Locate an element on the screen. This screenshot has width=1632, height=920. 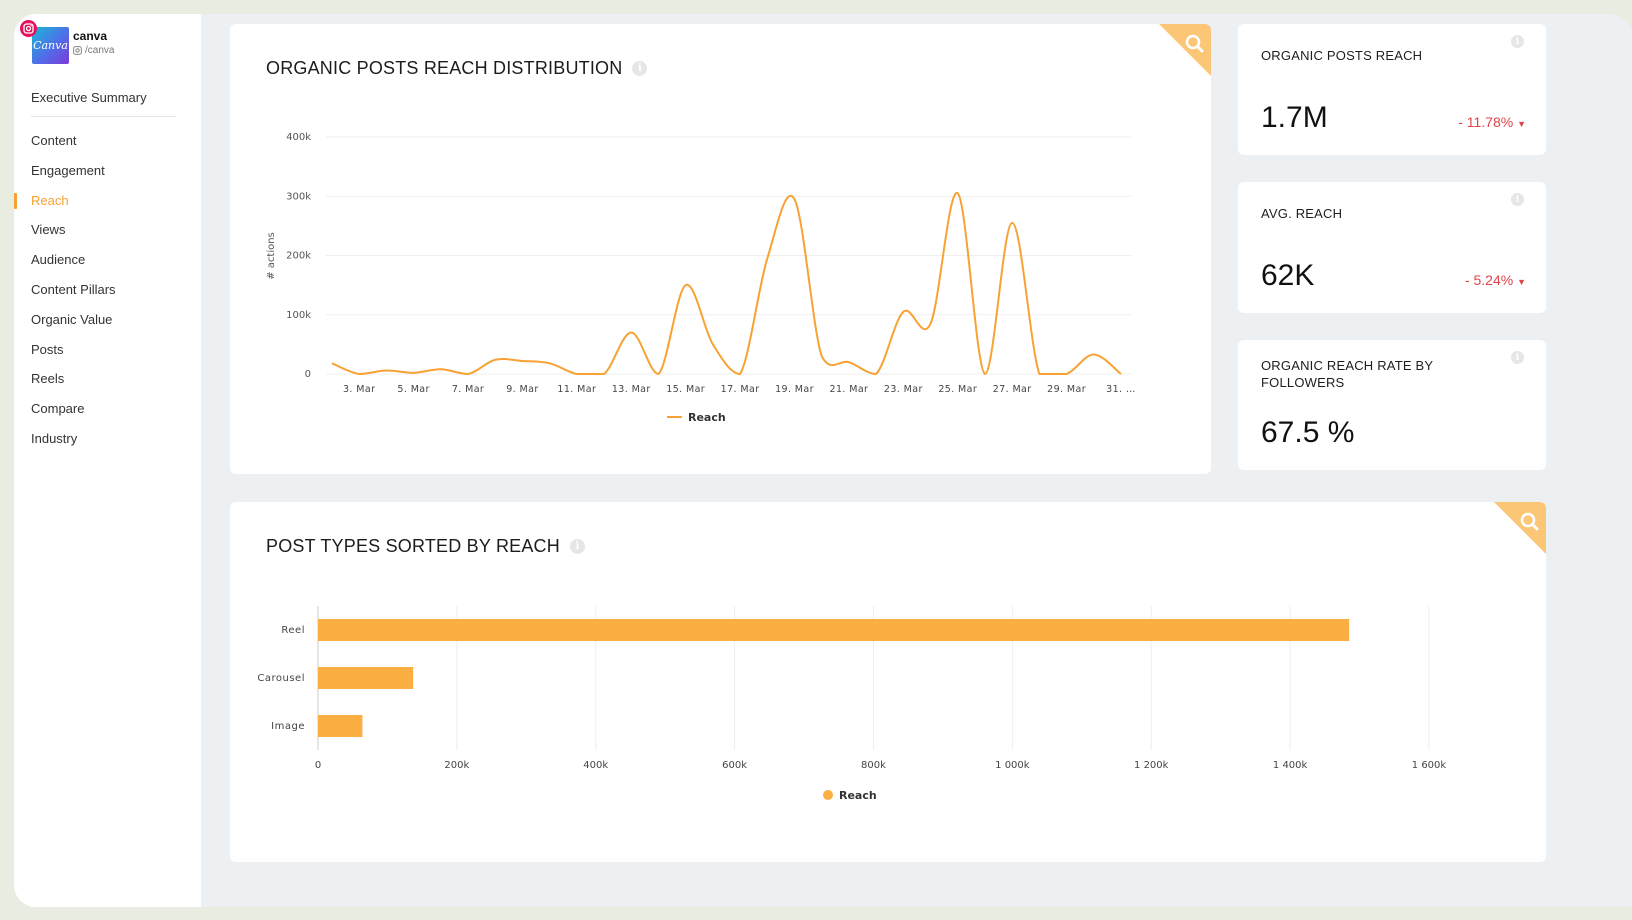
instagram-icon is located at coordinates (28, 28).